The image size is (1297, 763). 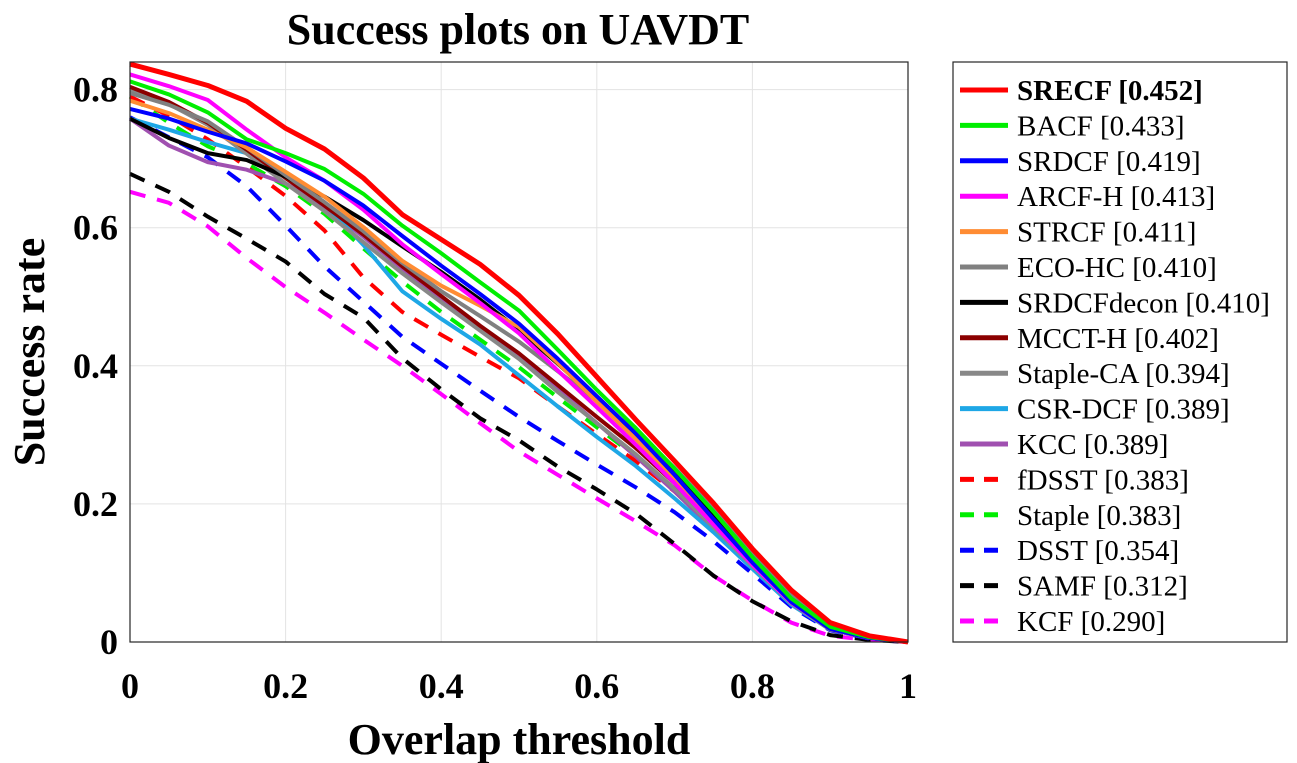 What do you see at coordinates (1118, 339) in the screenshot?
I see `legend-label: MCCT-H [0.402]` at bounding box center [1118, 339].